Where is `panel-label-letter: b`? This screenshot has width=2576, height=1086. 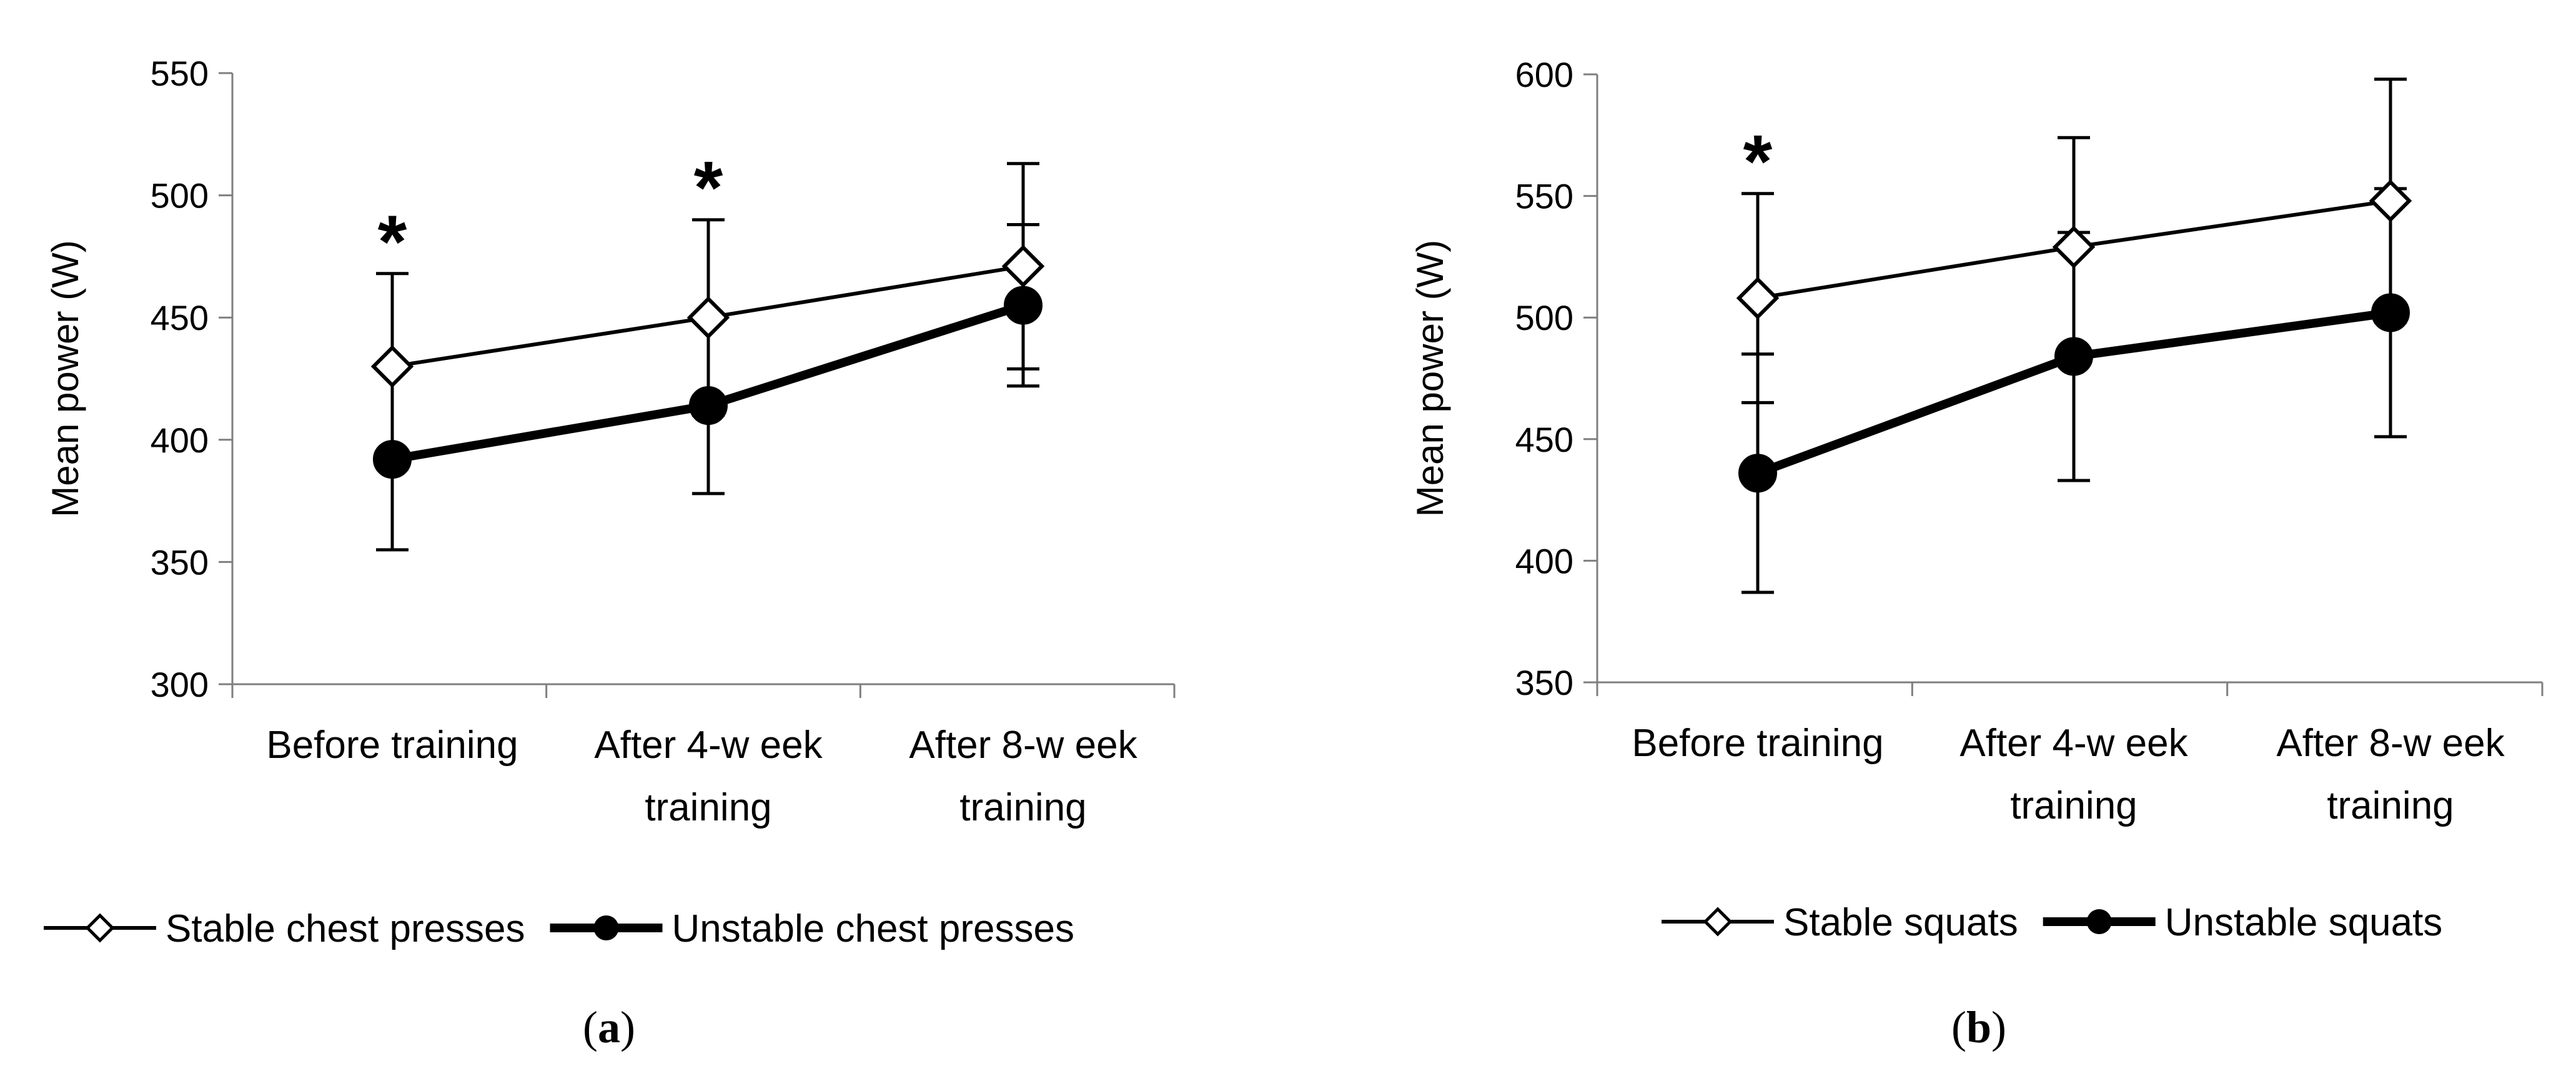
panel-label-letter: b is located at coordinates (1978, 1027).